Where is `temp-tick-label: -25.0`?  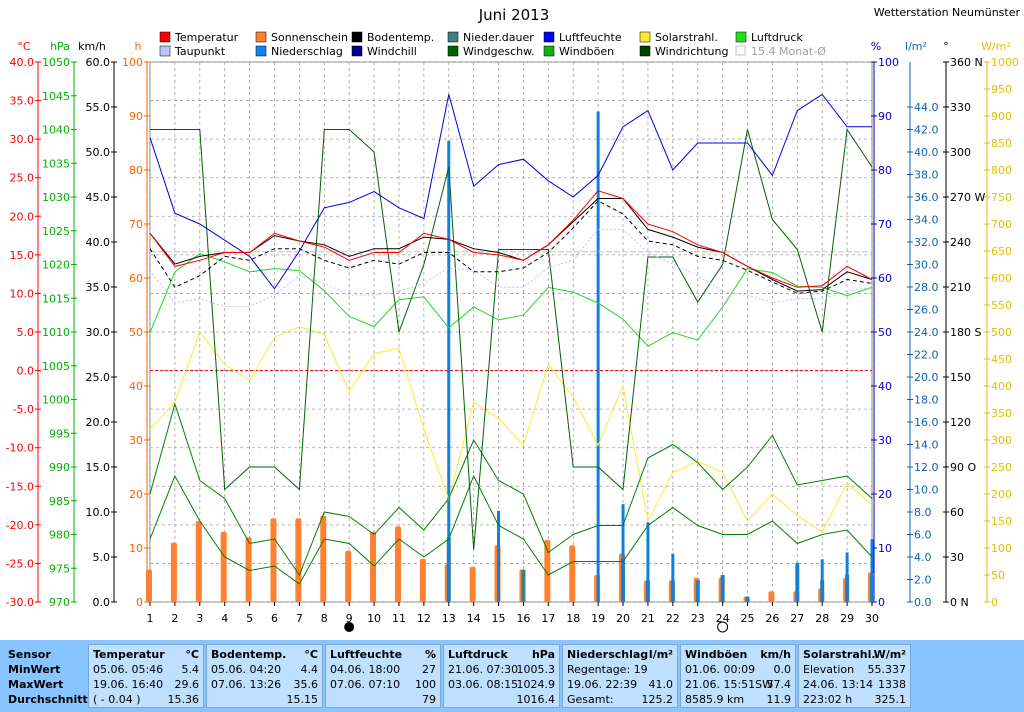 temp-tick-label: -25.0 is located at coordinates (20, 563).